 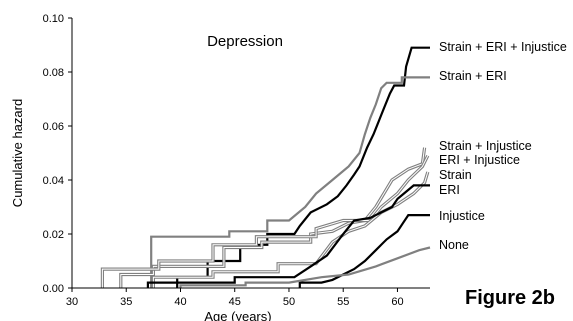 I want to click on x-tick-label: 50, so click(x=289, y=302).